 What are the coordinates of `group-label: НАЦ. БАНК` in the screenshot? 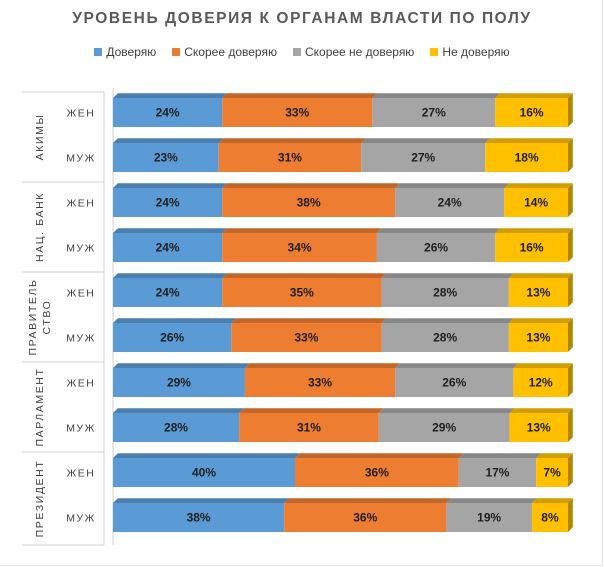 It's located at (40, 227).